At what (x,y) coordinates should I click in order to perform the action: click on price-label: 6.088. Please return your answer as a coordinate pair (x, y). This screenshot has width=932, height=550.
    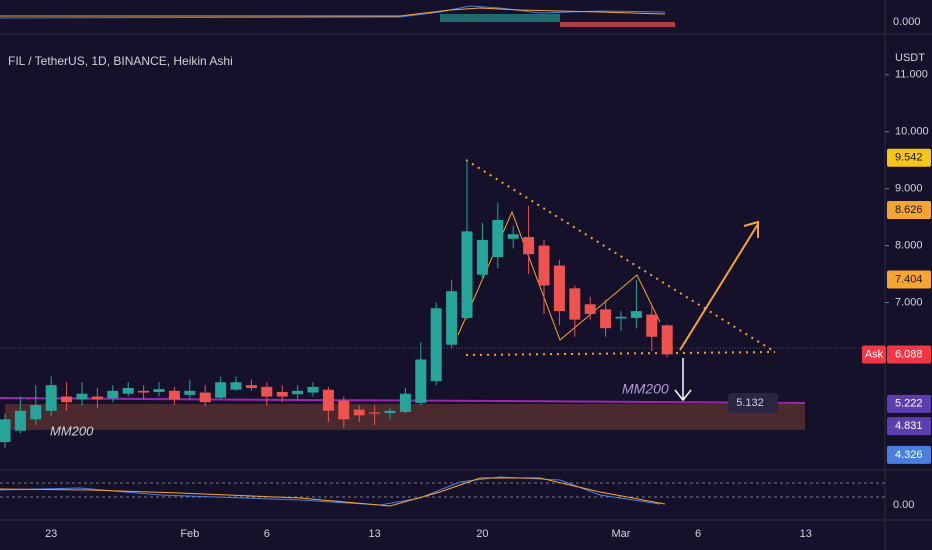
    Looking at the image, I should click on (909, 354).